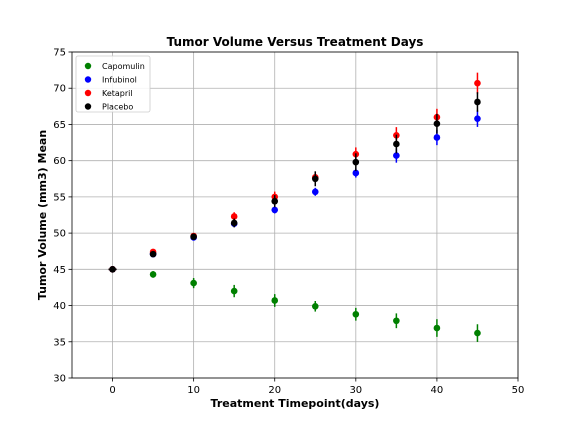 Image resolution: width=576 pixels, height=432 pixels. What do you see at coordinates (59, 342) in the screenshot?
I see `y-tick-label: 35` at bounding box center [59, 342].